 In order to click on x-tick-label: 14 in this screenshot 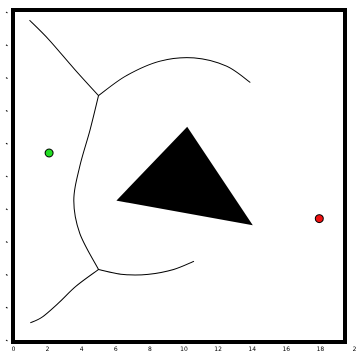, I will do `click(252, 349)`.